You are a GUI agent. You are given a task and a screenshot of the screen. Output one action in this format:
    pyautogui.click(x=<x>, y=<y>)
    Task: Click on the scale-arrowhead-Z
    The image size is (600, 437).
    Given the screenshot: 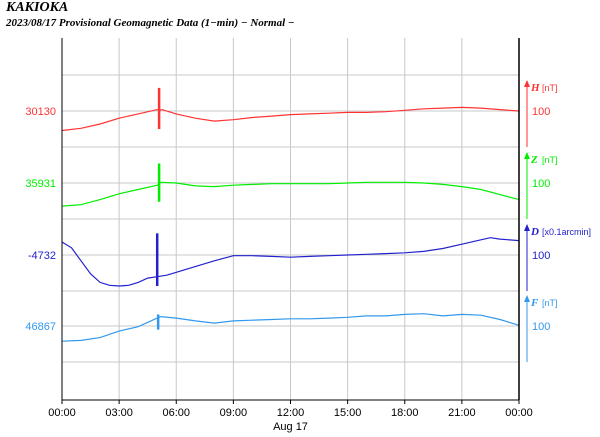 What is the action you would take?
    pyautogui.click(x=527, y=155)
    